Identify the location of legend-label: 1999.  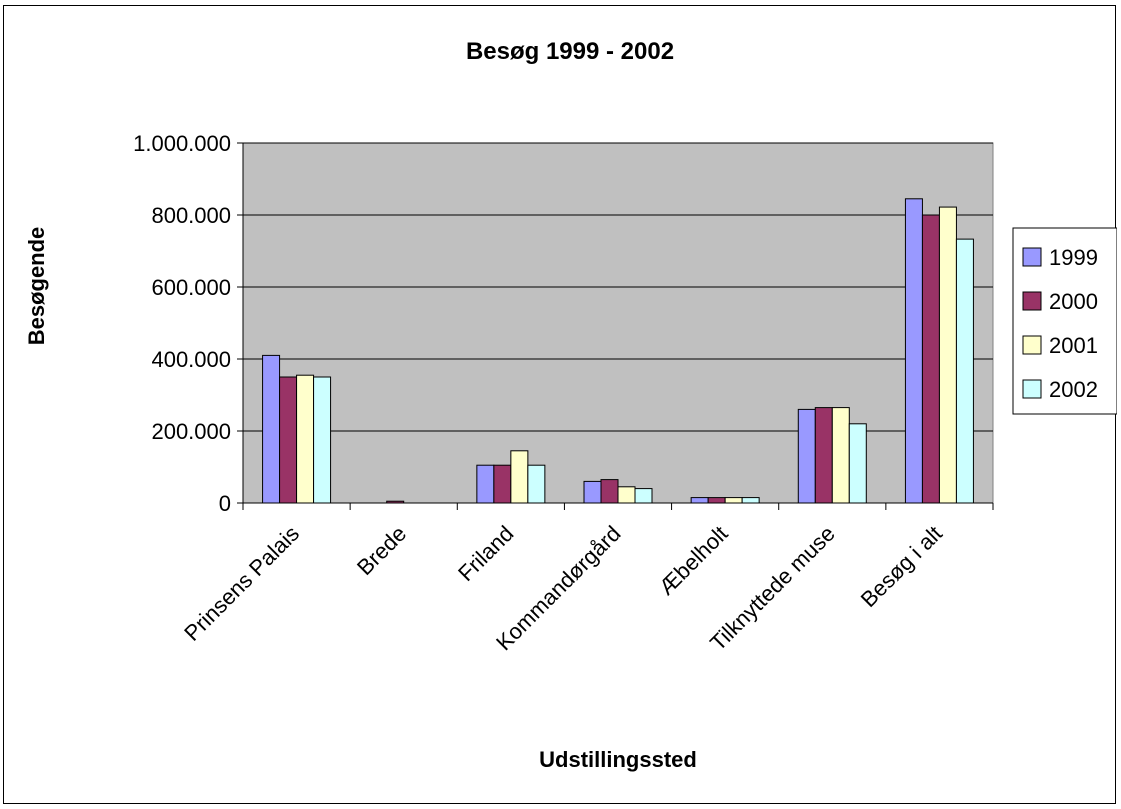
(1073, 257).